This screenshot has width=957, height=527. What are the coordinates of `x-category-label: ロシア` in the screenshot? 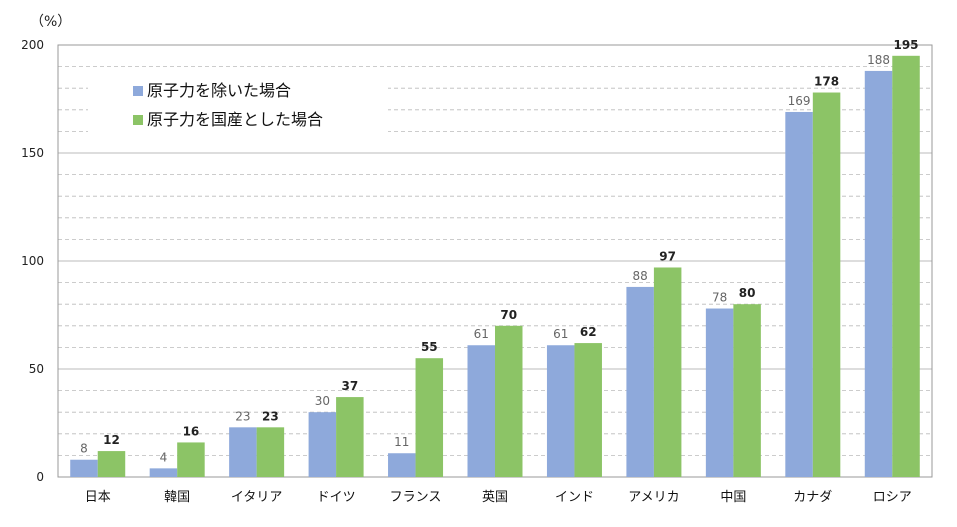 It's located at (892, 497).